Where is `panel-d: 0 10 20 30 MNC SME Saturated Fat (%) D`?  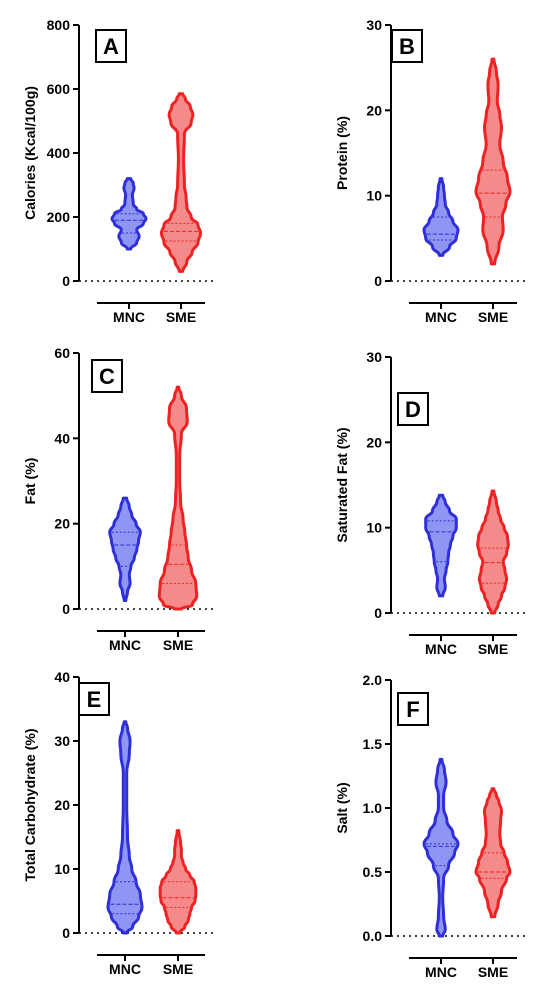 panel-d: 0 10 20 30 MNC SME Saturated Fat (%) D is located at coordinates (431, 503).